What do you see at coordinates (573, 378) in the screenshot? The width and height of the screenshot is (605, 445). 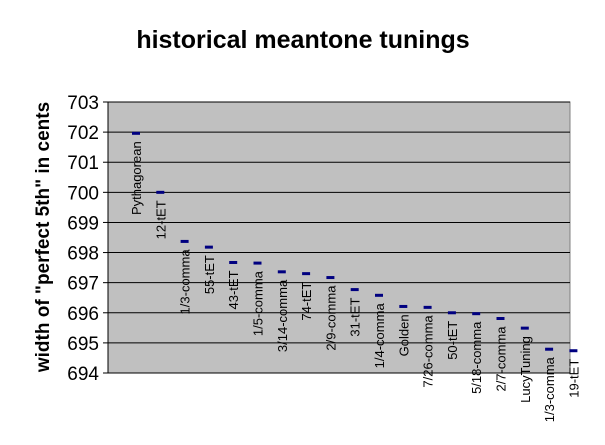 I see `category-label: 19-tET` at bounding box center [573, 378].